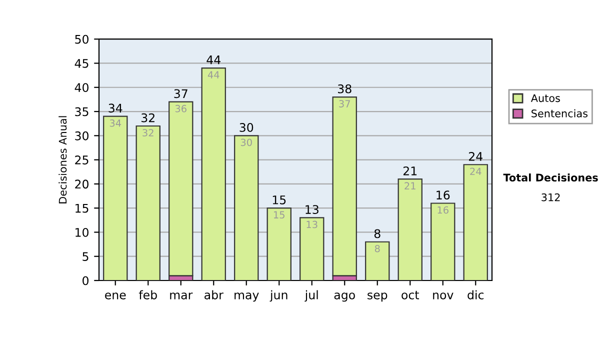 The height and width of the screenshot is (340, 600). Describe the element at coordinates (312, 224) in the screenshot. I see `data-label: 13` at that location.